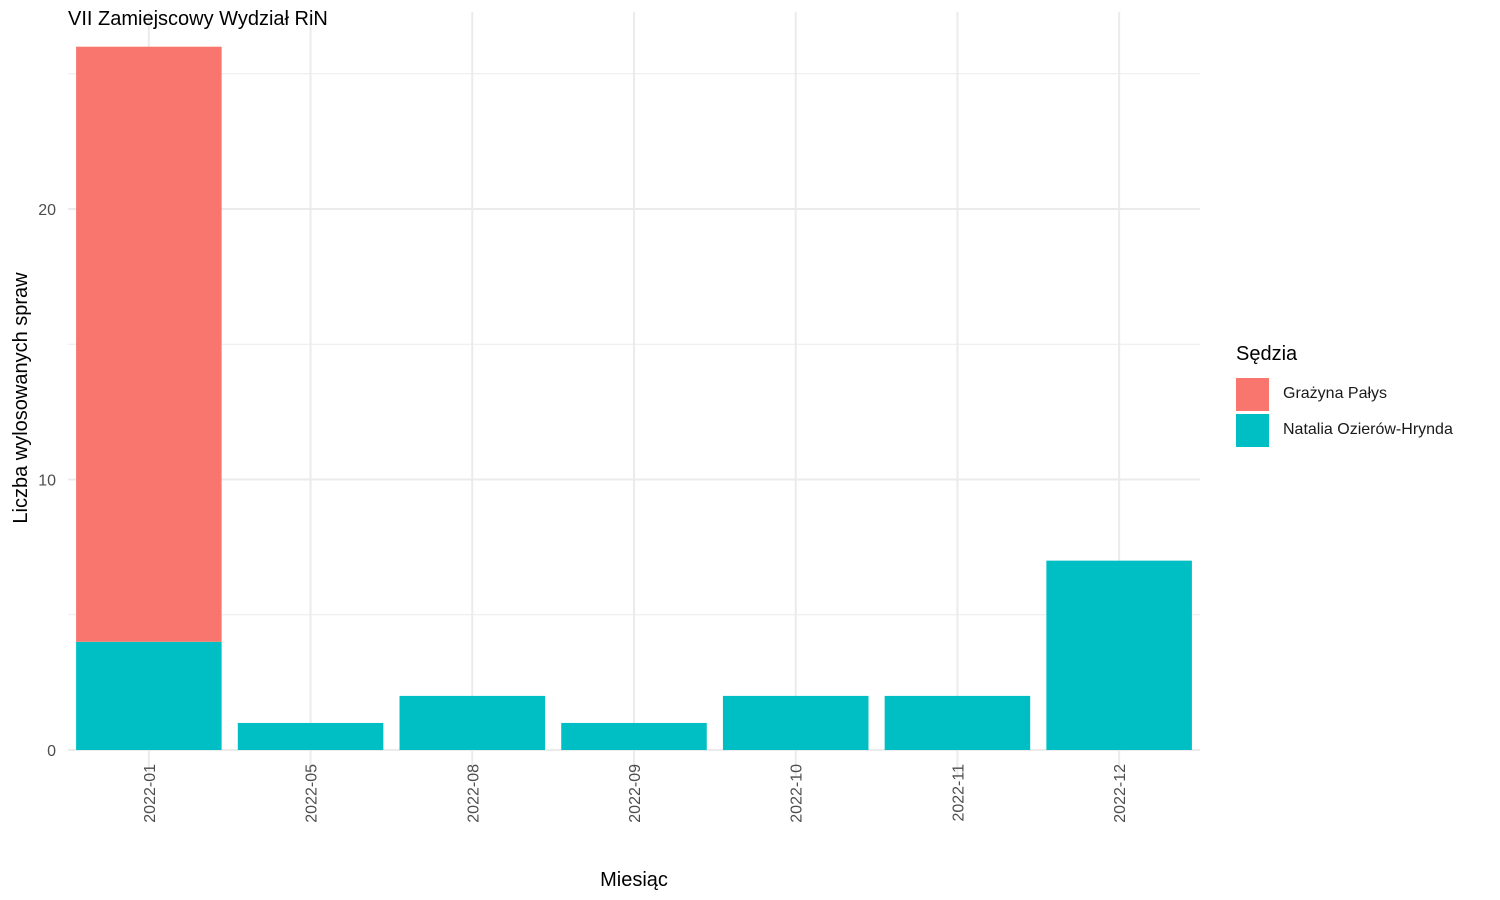  I want to click on legend-key-natalia, so click(1252, 430).